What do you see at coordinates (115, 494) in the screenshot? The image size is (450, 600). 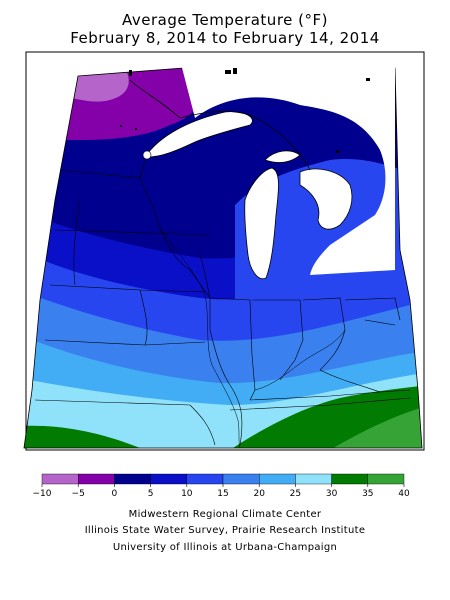 I see `legend-tick-label: 0` at bounding box center [115, 494].